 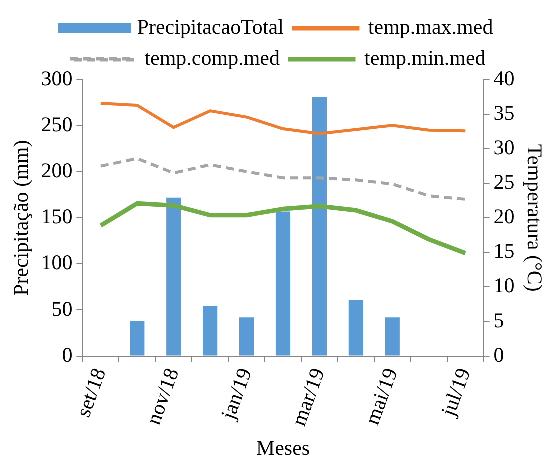 I want to click on y2-tick-label: 40, so click(x=504, y=78).